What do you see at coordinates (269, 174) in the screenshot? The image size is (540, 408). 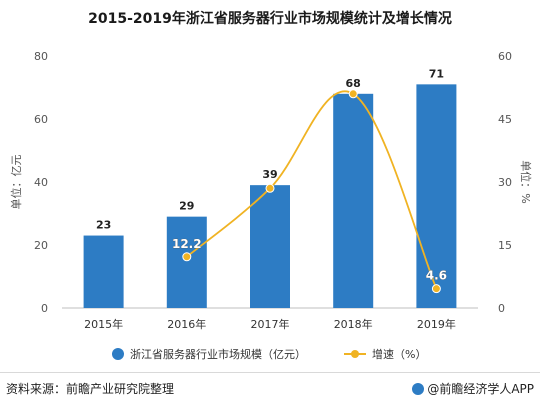 I see `bar-value-label: 39` at bounding box center [269, 174].